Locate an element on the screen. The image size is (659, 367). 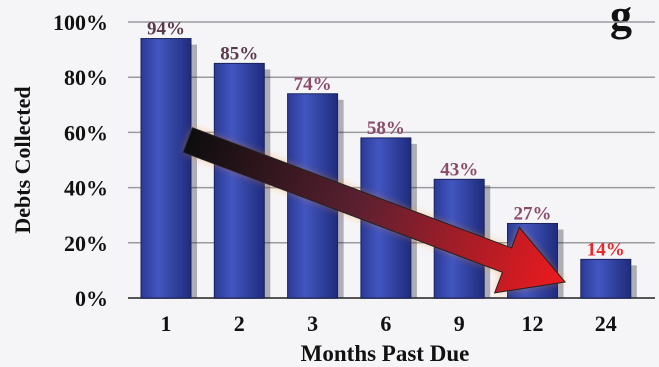
data-label: 43% is located at coordinates (459, 169).